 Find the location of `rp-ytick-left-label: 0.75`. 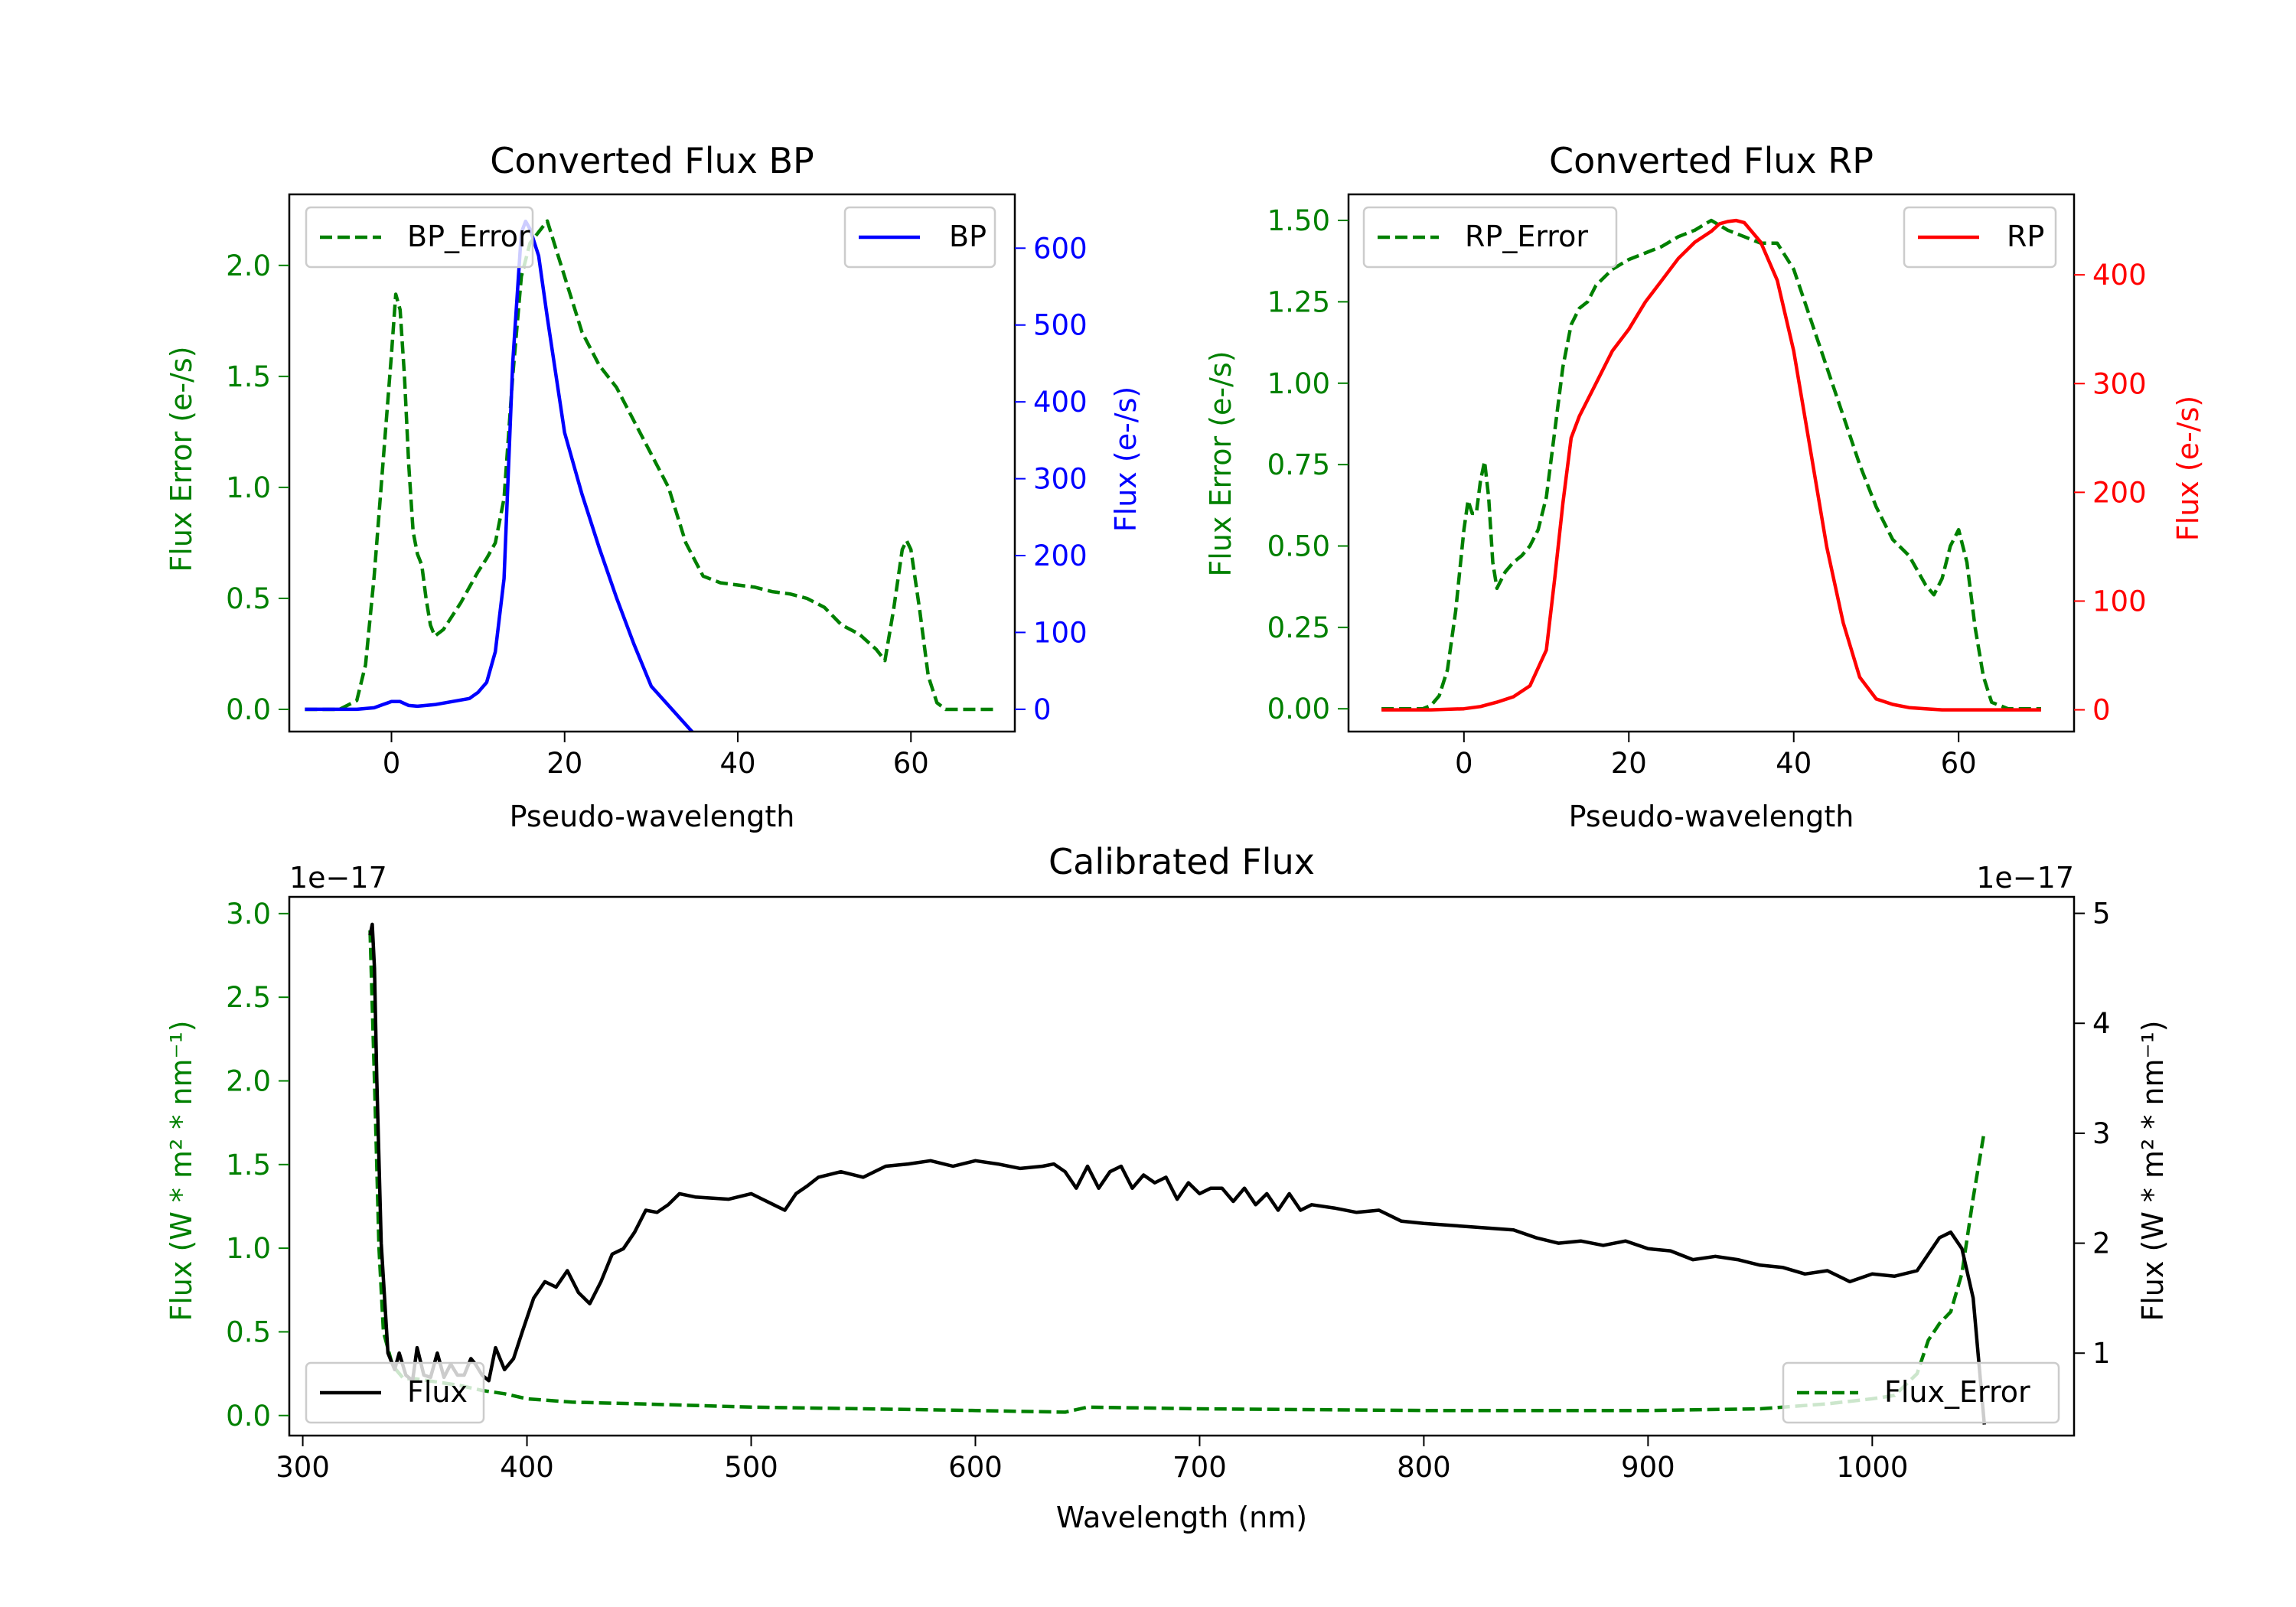

rp-ytick-left-label: 0.75 is located at coordinates (1298, 464).